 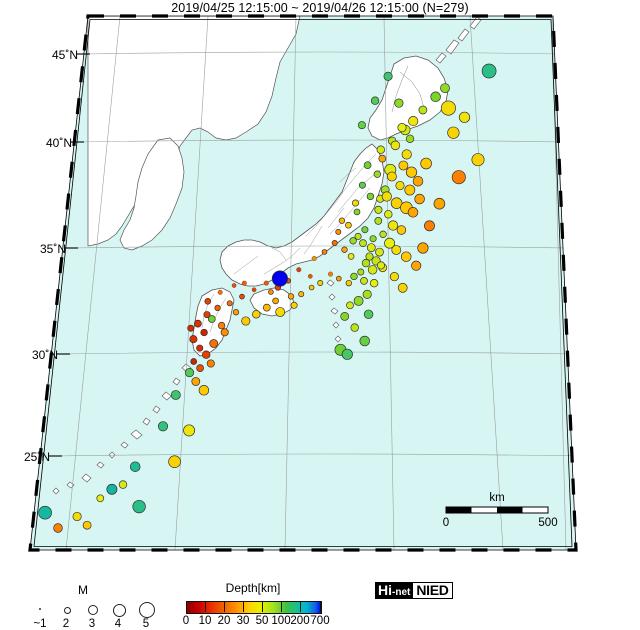 What do you see at coordinates (92, 624) in the screenshot?
I see `magnitude-label-3: 3` at bounding box center [92, 624].